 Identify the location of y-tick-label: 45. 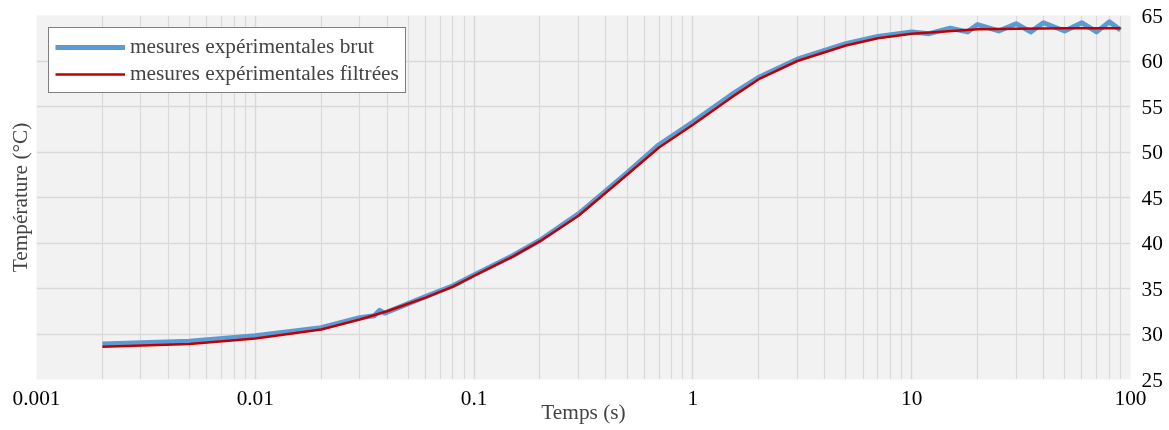
(1152, 197).